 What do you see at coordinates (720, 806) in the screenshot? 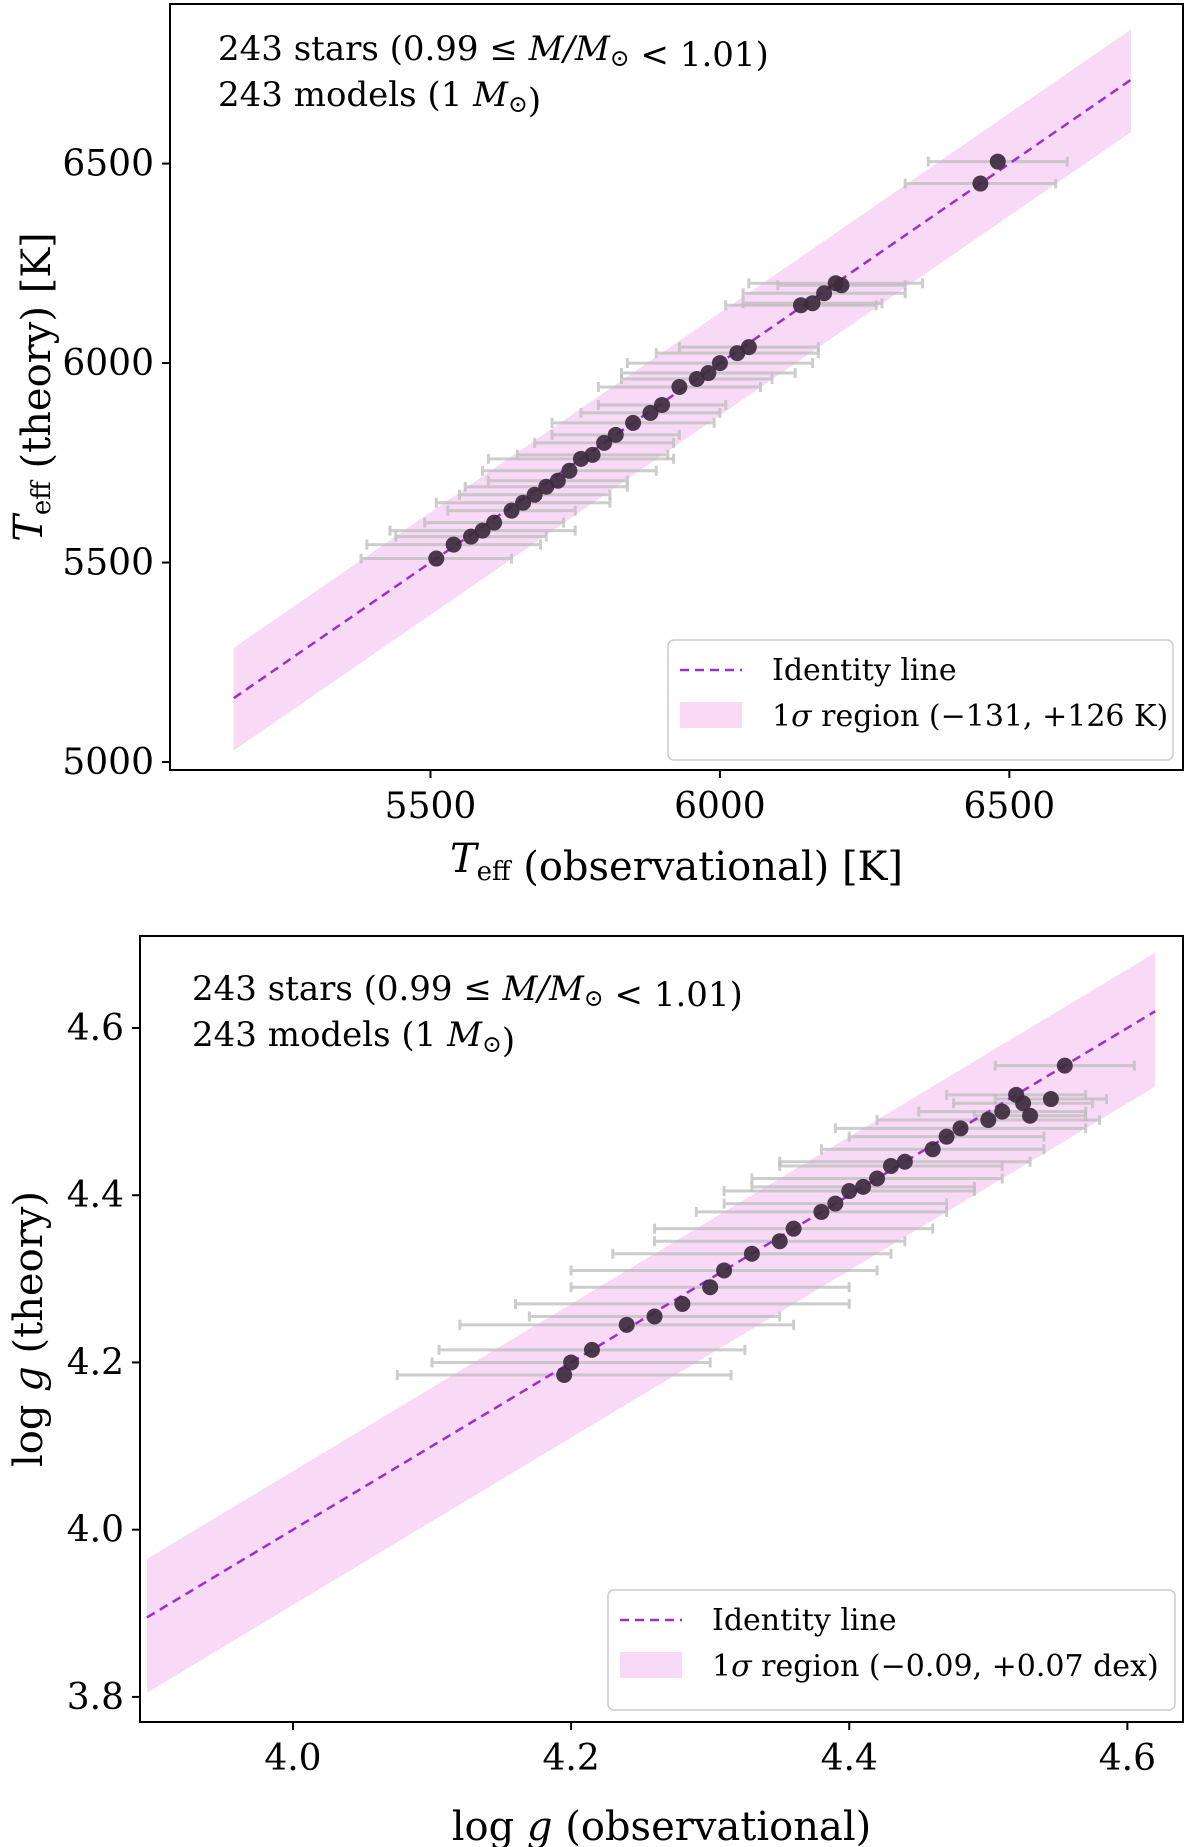
I see `x-tick-label: 6000` at bounding box center [720, 806].